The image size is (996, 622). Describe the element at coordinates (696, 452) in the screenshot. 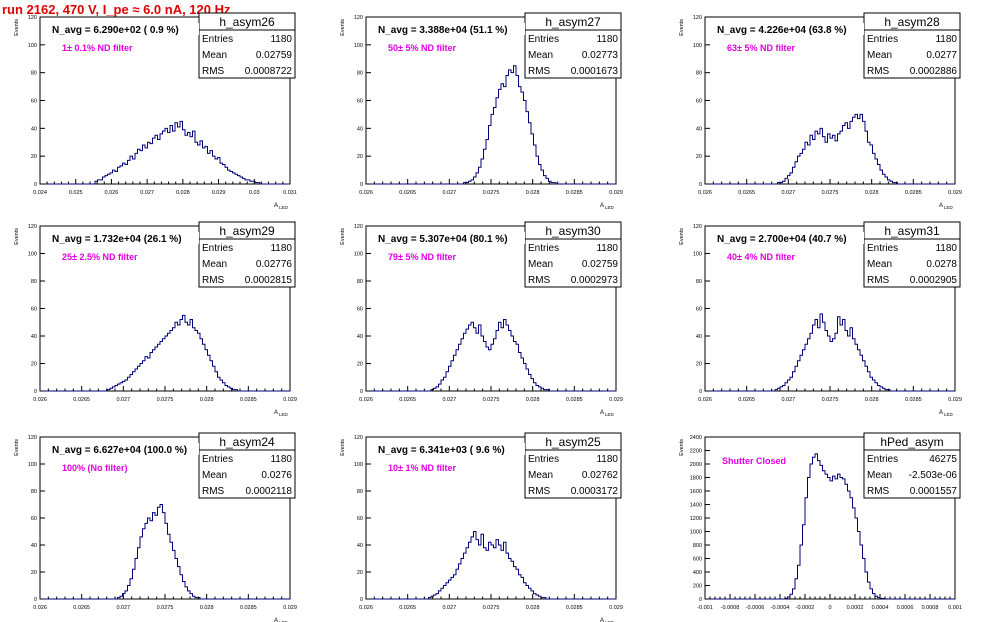

I see `y-tick-label: 2200` at that location.